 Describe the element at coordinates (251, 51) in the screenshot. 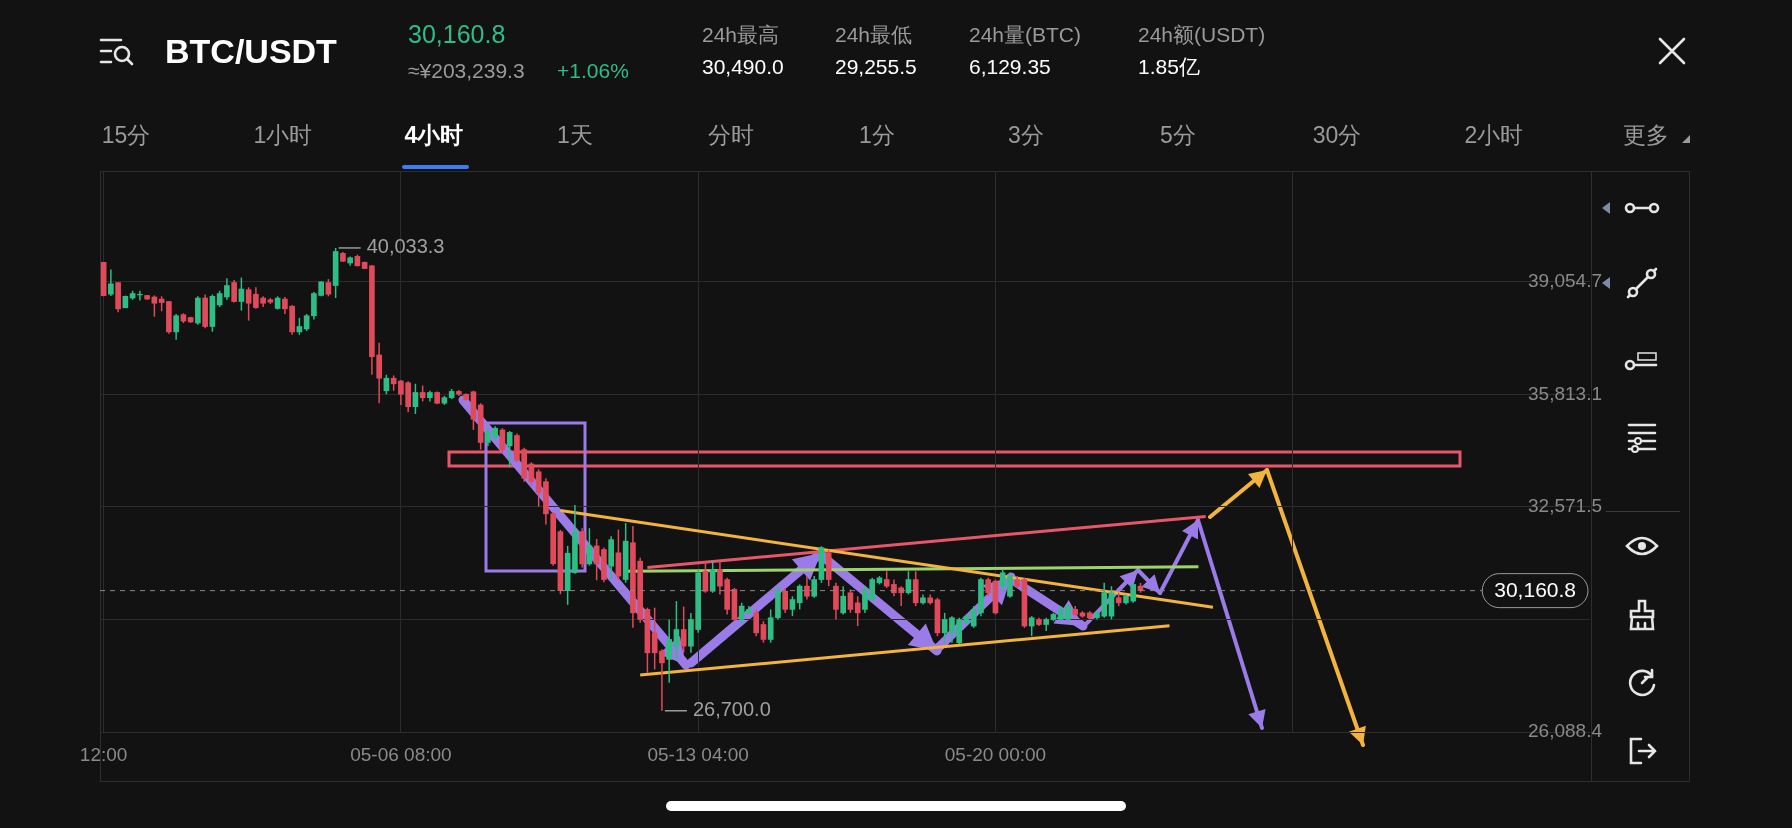

I see `chart-title: BTC/USDT` at that location.